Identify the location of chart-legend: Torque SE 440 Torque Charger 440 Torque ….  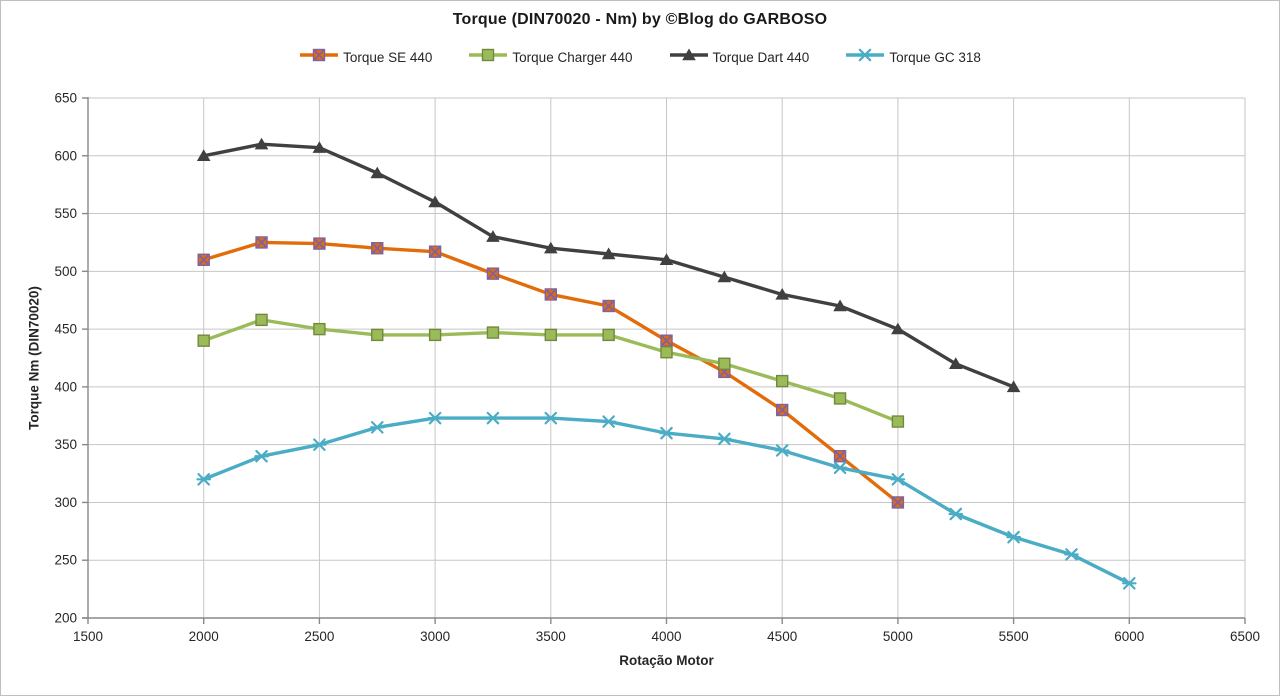
(640, 57).